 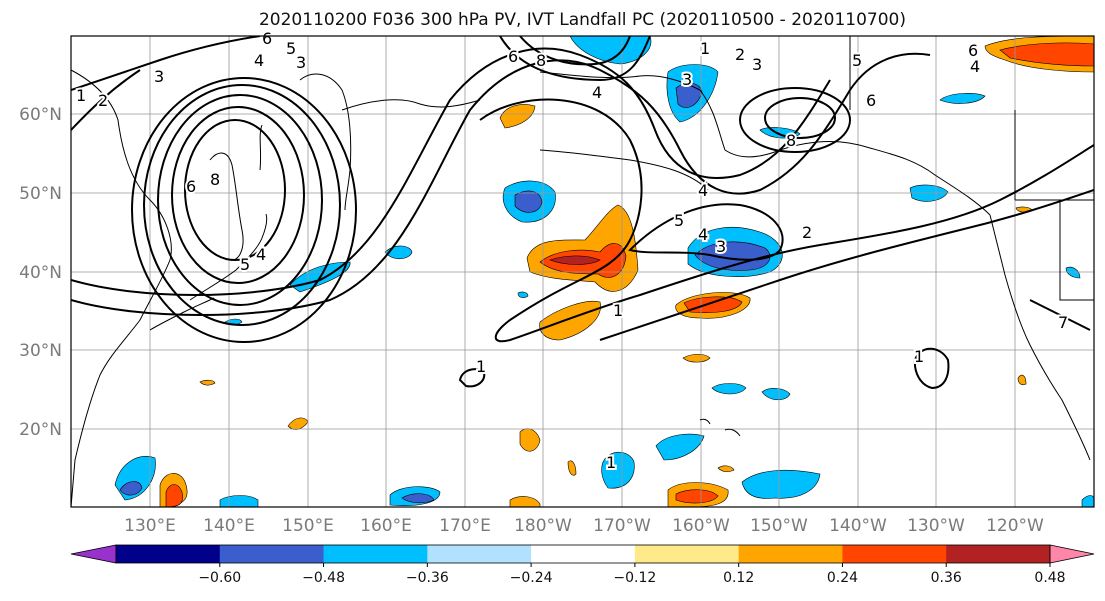 What do you see at coordinates (634, 578) in the screenshot?
I see `colorbar-tick-label: −0.12` at bounding box center [634, 578].